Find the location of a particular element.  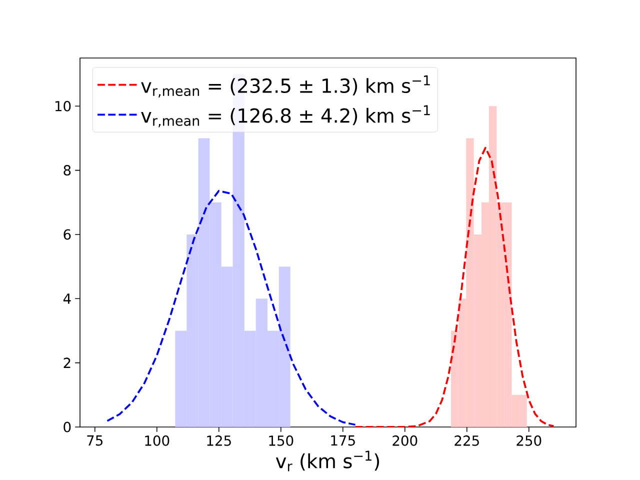

y-tick-label: 0 is located at coordinates (67, 427).